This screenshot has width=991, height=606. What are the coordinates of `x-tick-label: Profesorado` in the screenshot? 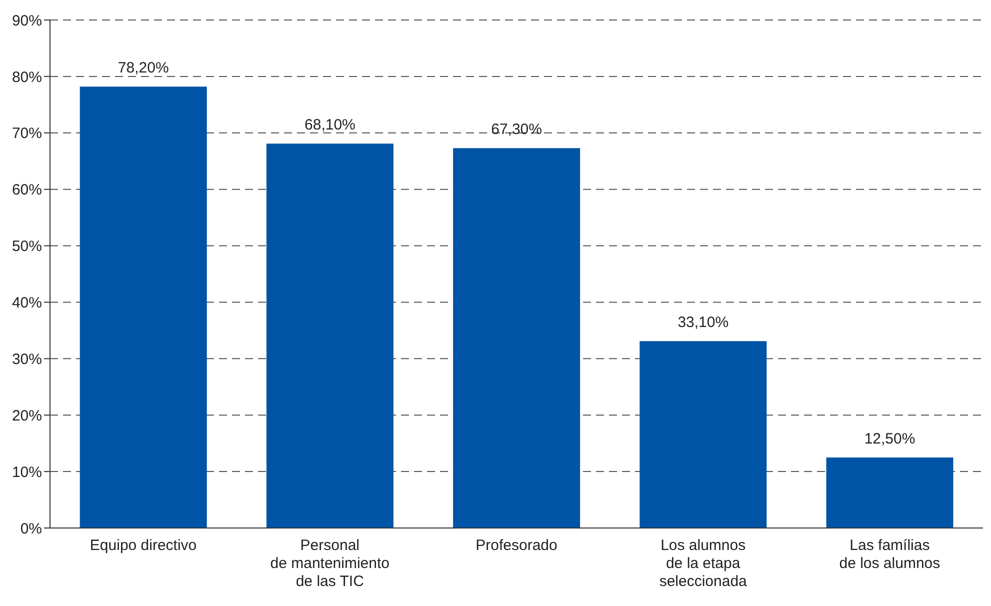 It's located at (517, 545).